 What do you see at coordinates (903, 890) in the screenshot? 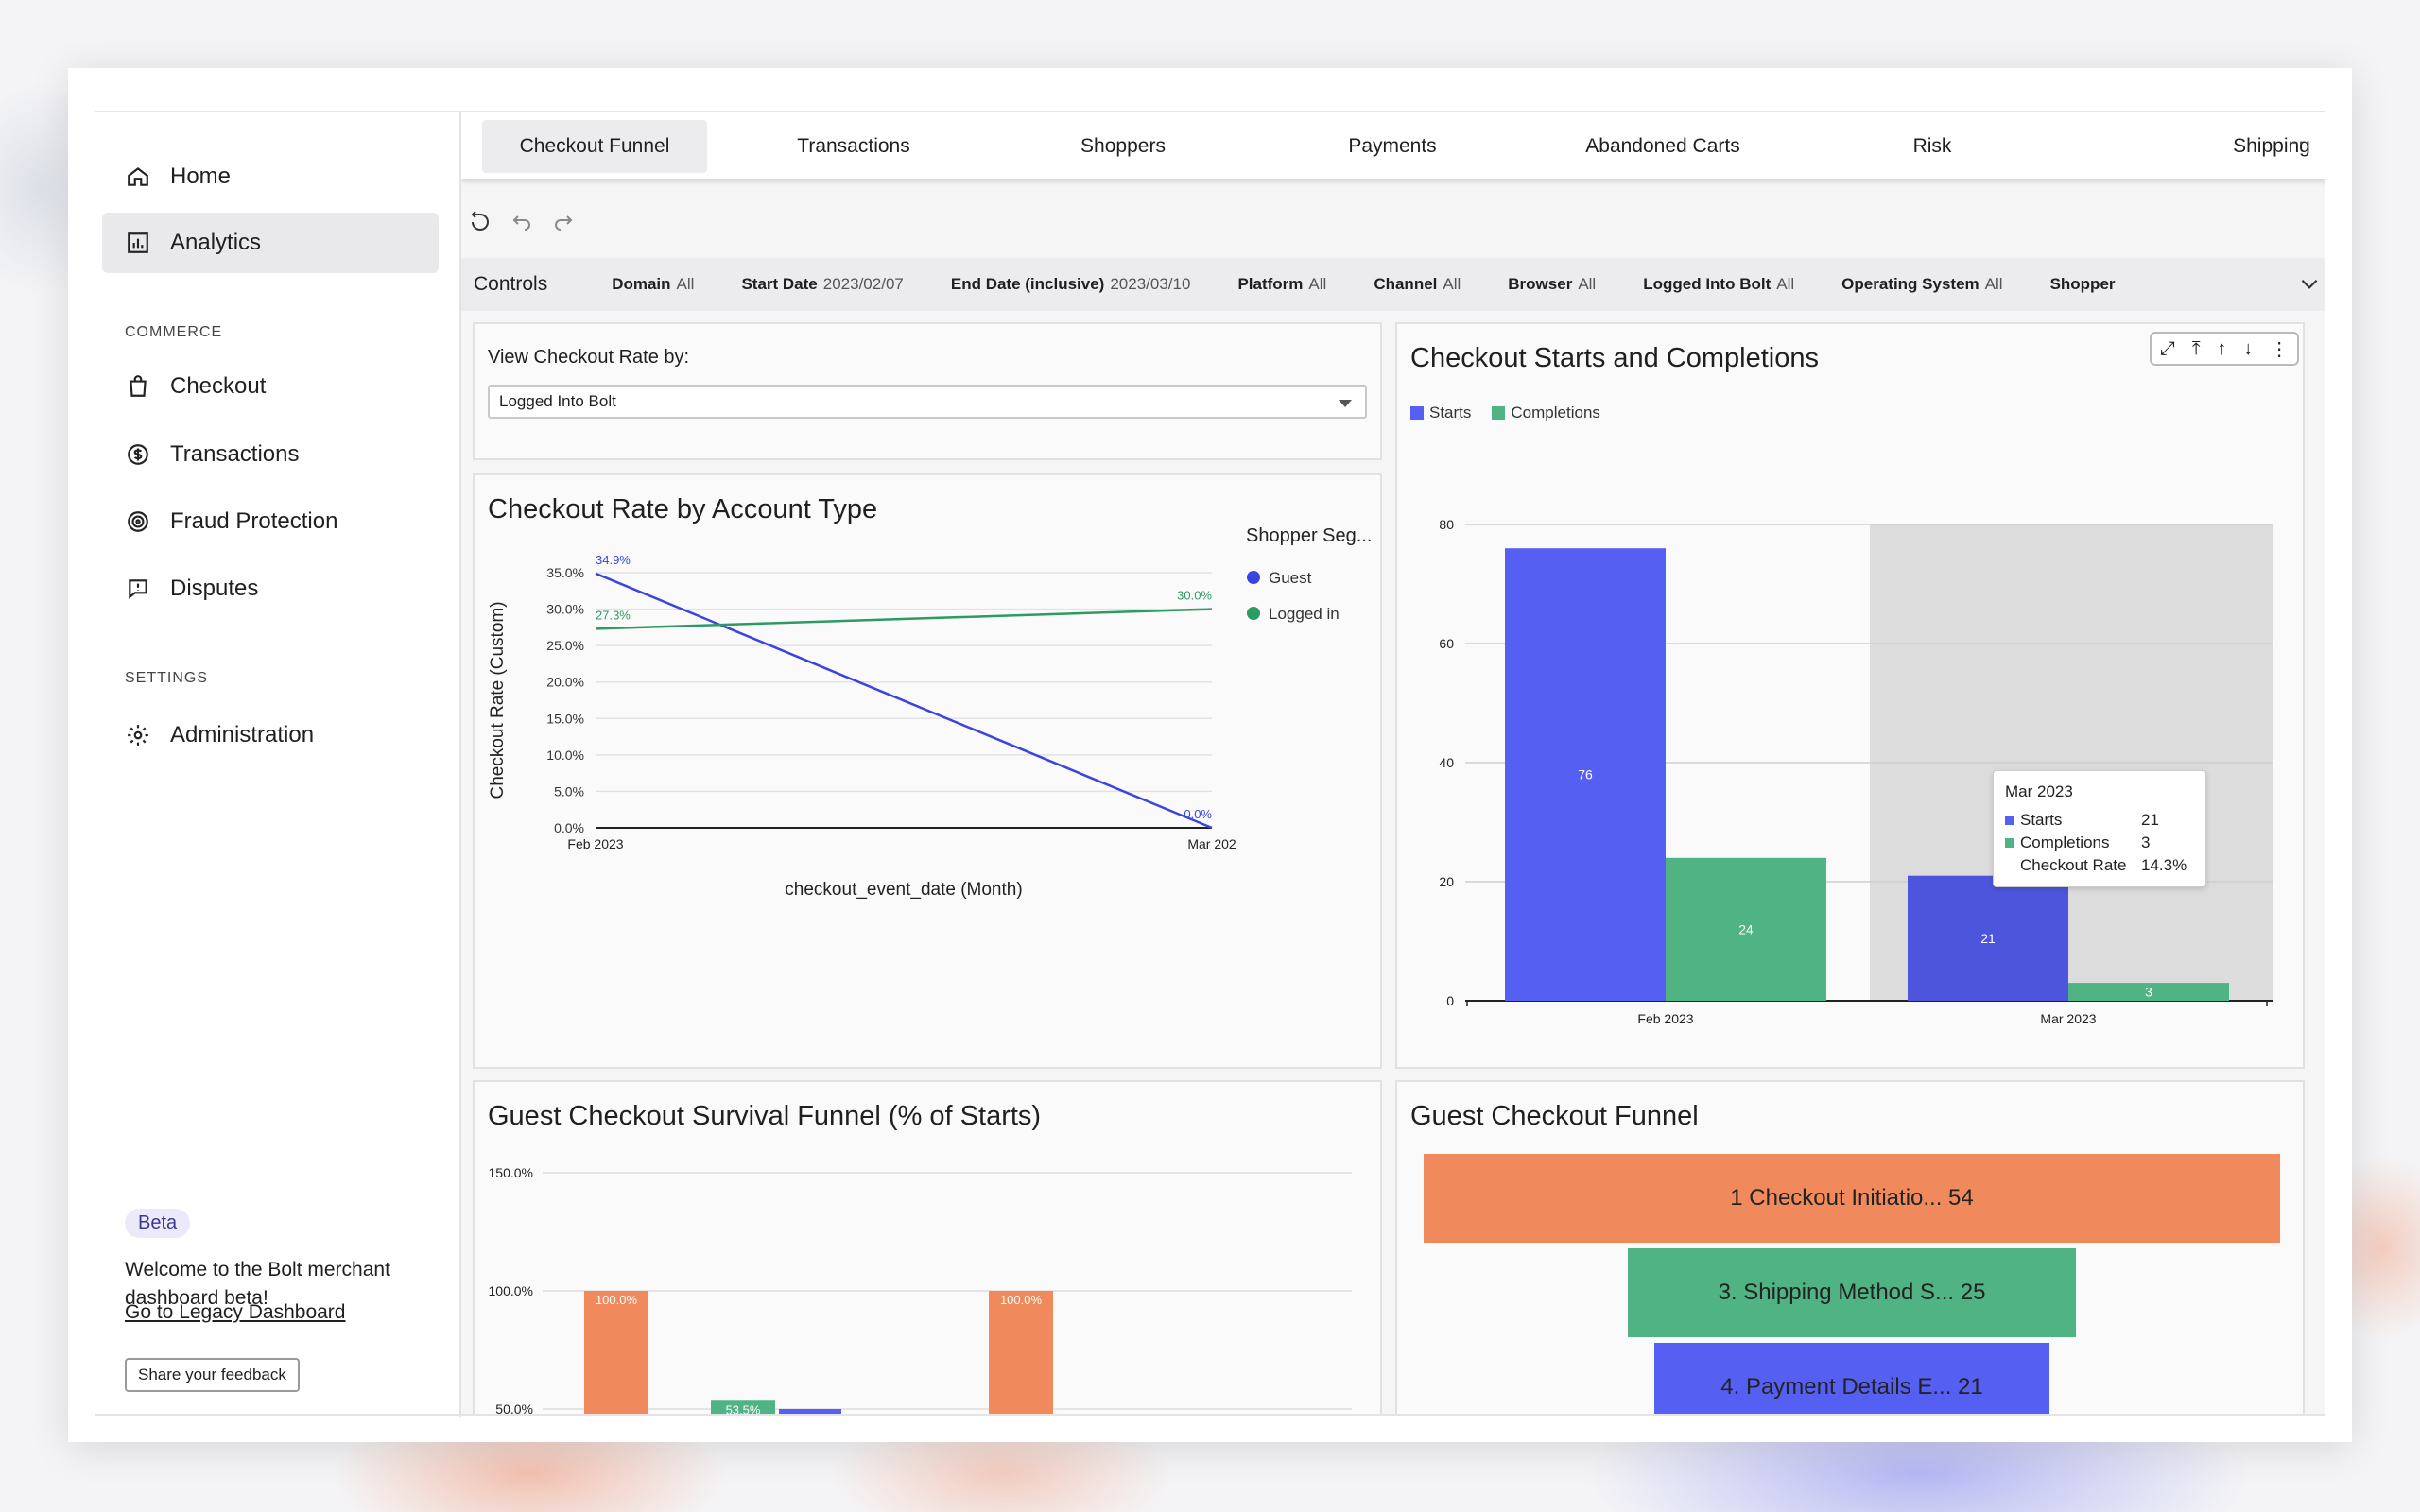
I see `x-axis-title: checkout_event_date (Month)` at bounding box center [903, 890].